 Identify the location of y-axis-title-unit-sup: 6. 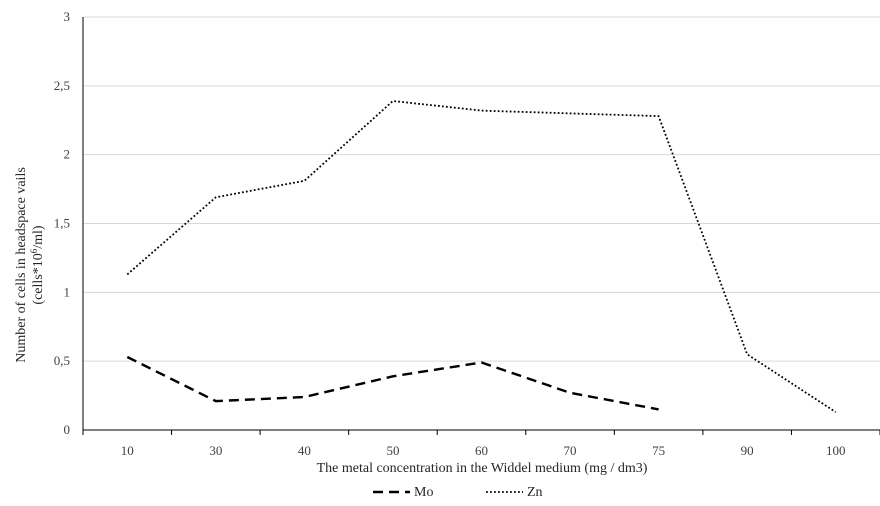
(34, 250).